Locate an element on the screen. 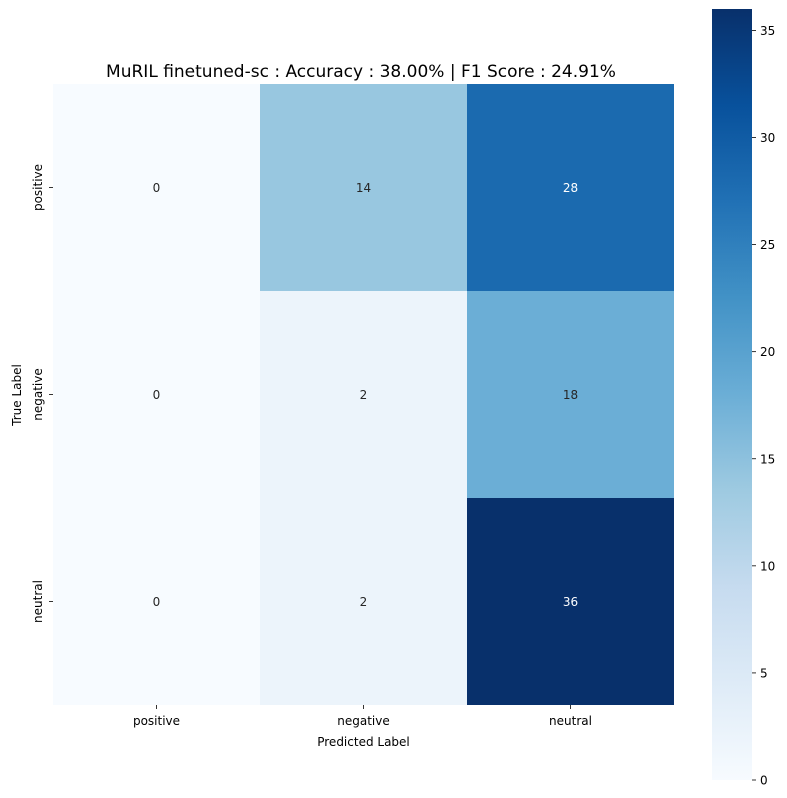 This screenshot has width=787, height=798. colorbar-tick-label: 30 is located at coordinates (767, 138).